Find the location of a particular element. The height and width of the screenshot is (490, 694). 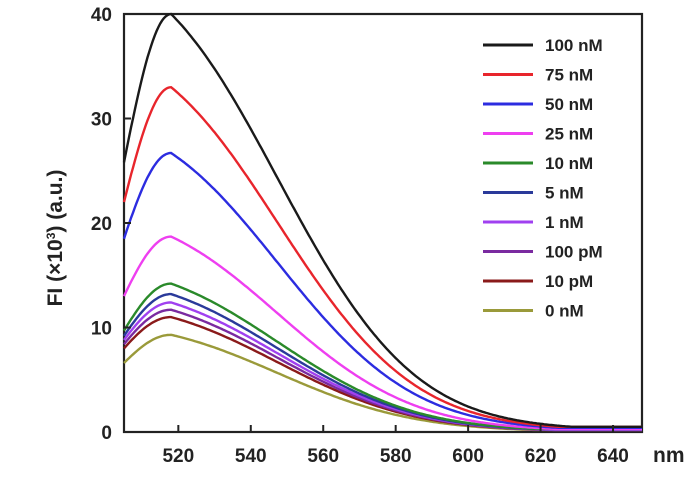

legend-label: 10 pM is located at coordinates (569, 281).